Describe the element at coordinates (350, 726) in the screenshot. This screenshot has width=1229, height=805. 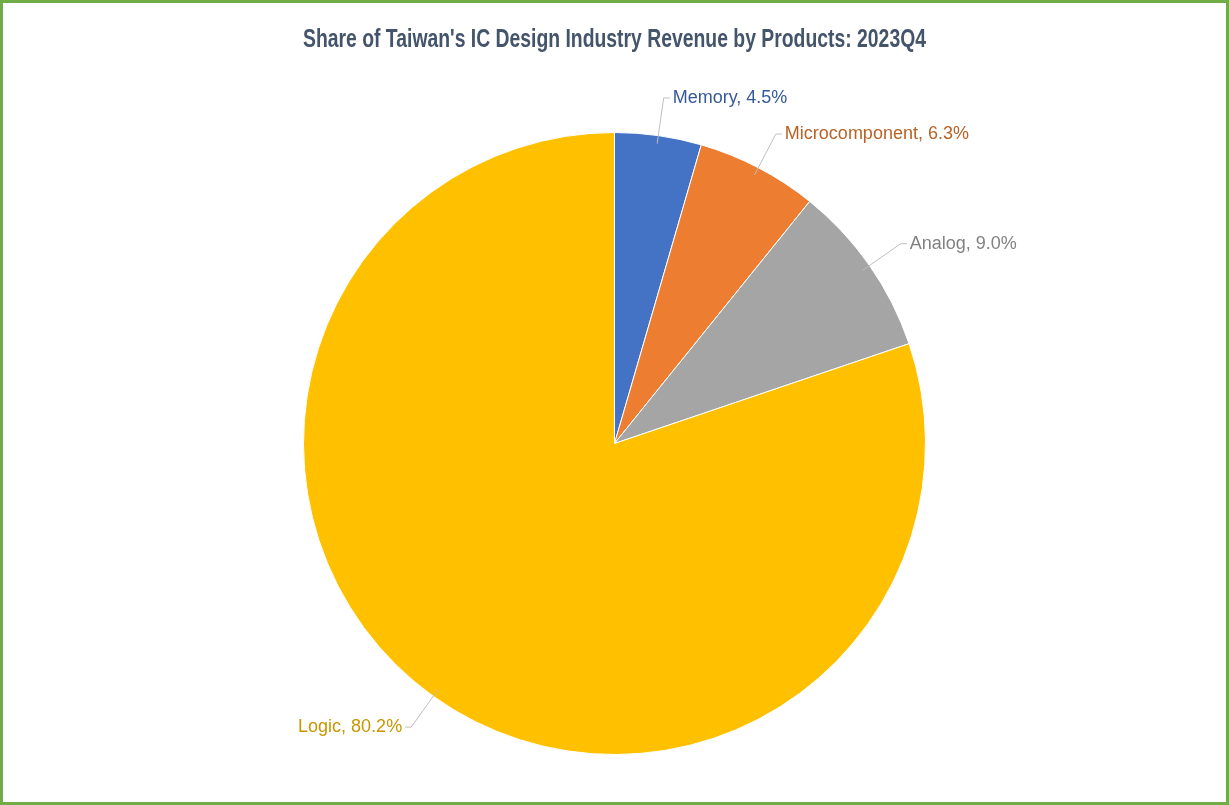
I see `slice-label: Logic, 80.2%` at that location.